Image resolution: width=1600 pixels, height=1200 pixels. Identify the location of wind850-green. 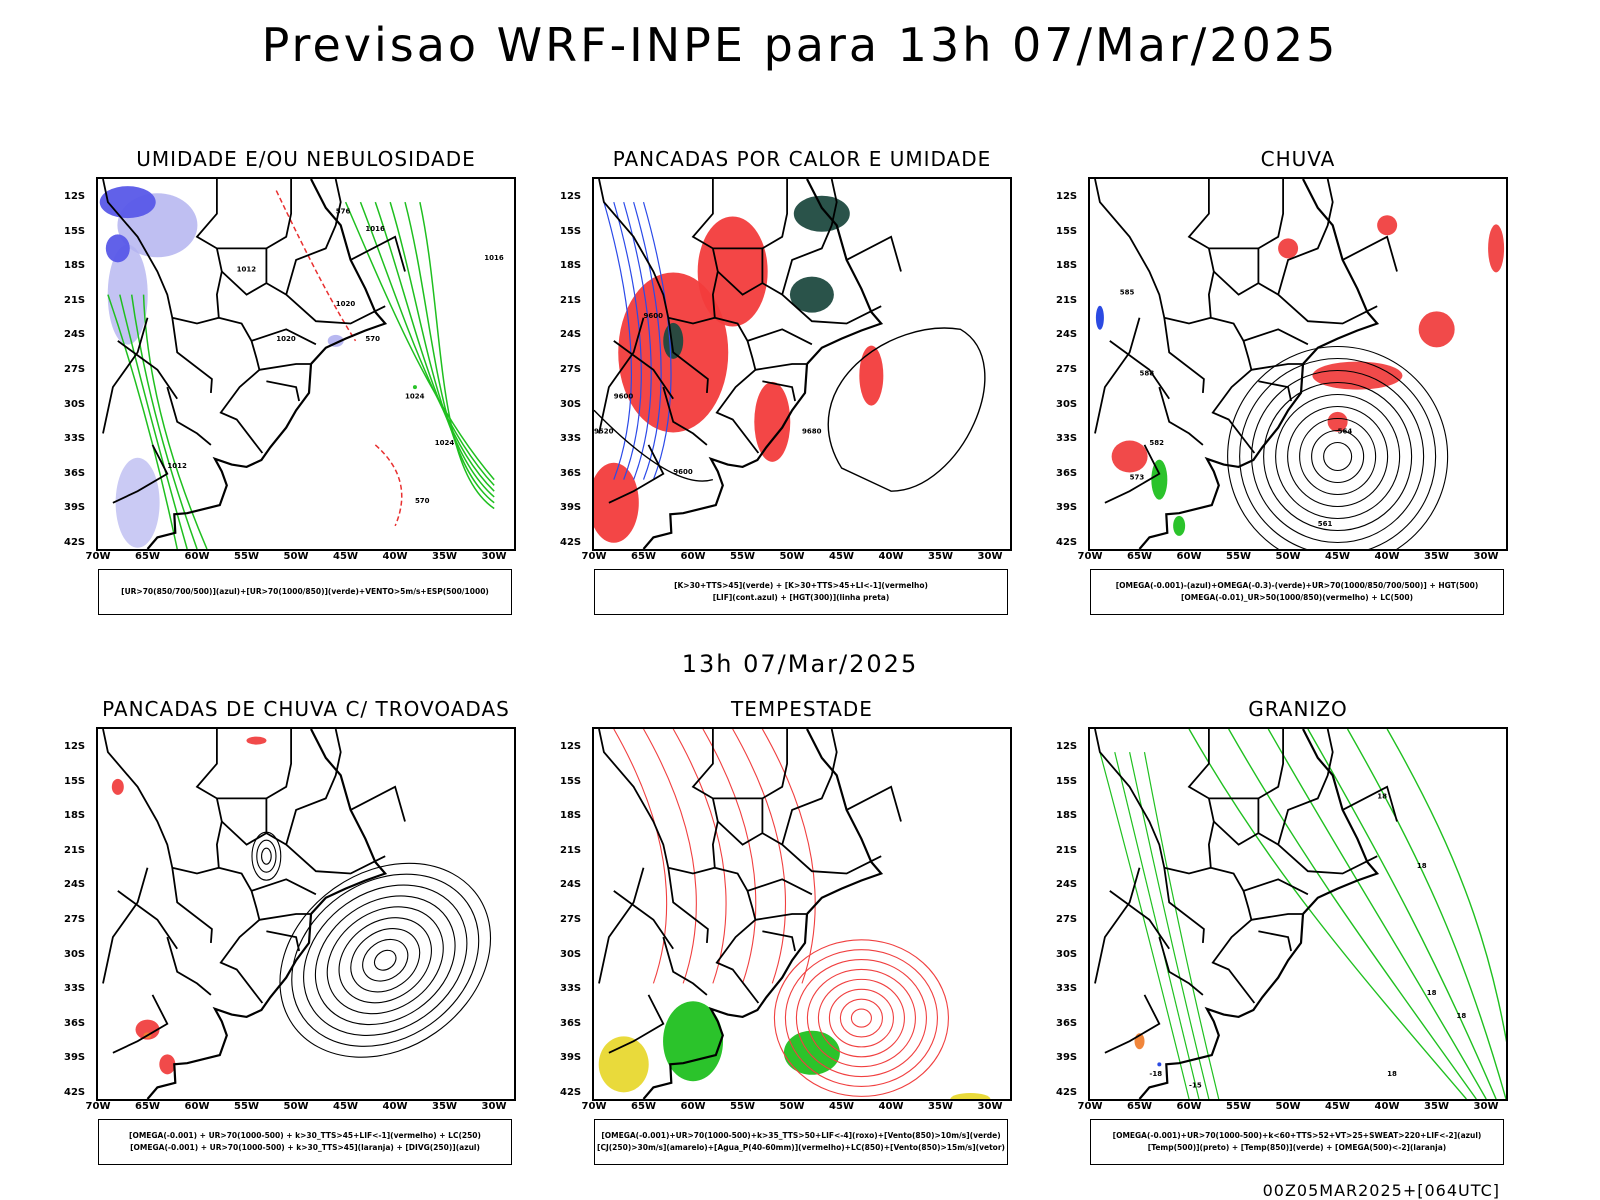
(693, 1041).